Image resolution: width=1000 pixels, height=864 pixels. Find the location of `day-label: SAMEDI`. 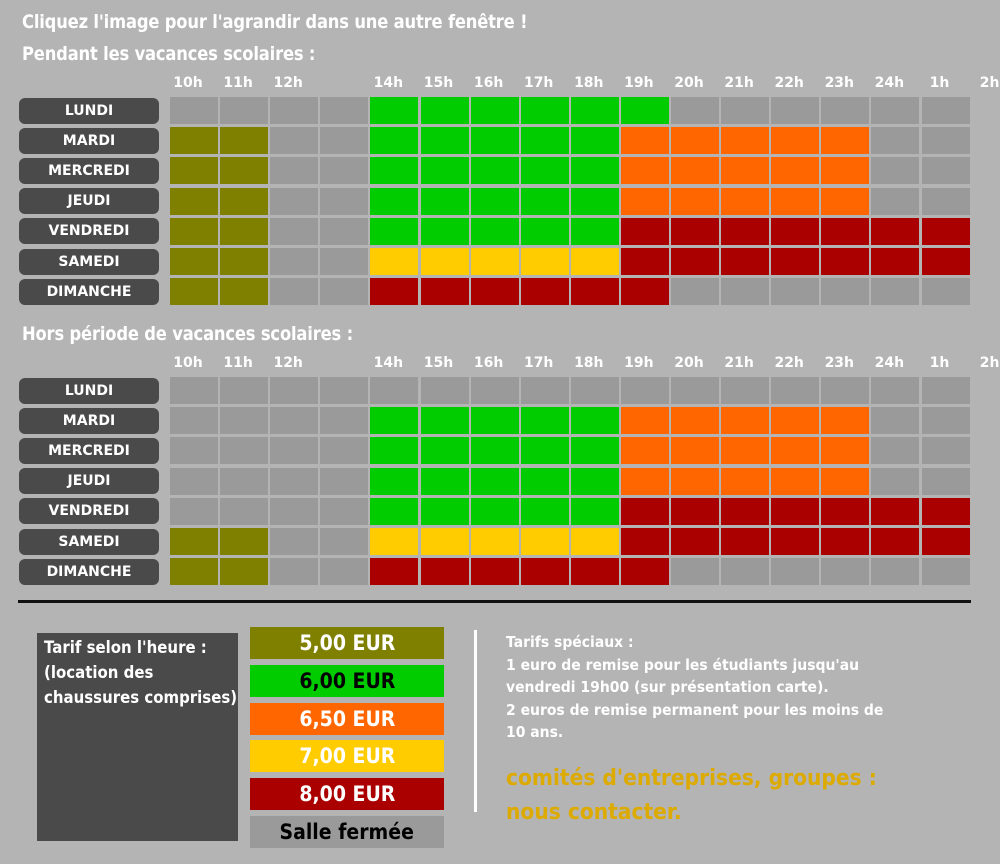

day-label: SAMEDI is located at coordinates (89, 541).